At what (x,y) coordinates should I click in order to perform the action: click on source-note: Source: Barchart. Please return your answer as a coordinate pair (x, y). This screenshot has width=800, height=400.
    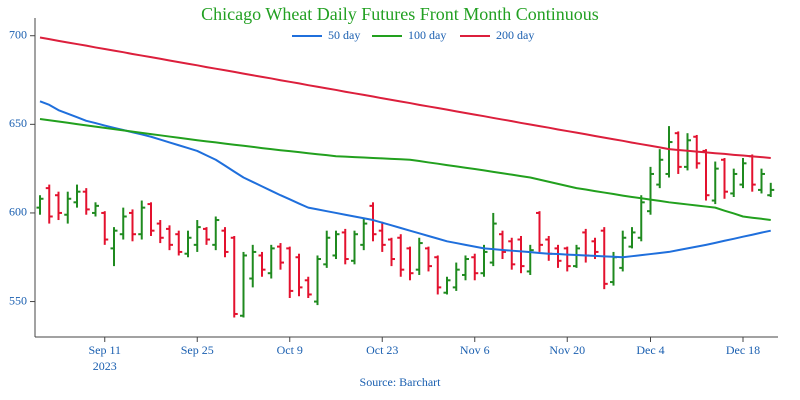
    Looking at the image, I should click on (401, 382).